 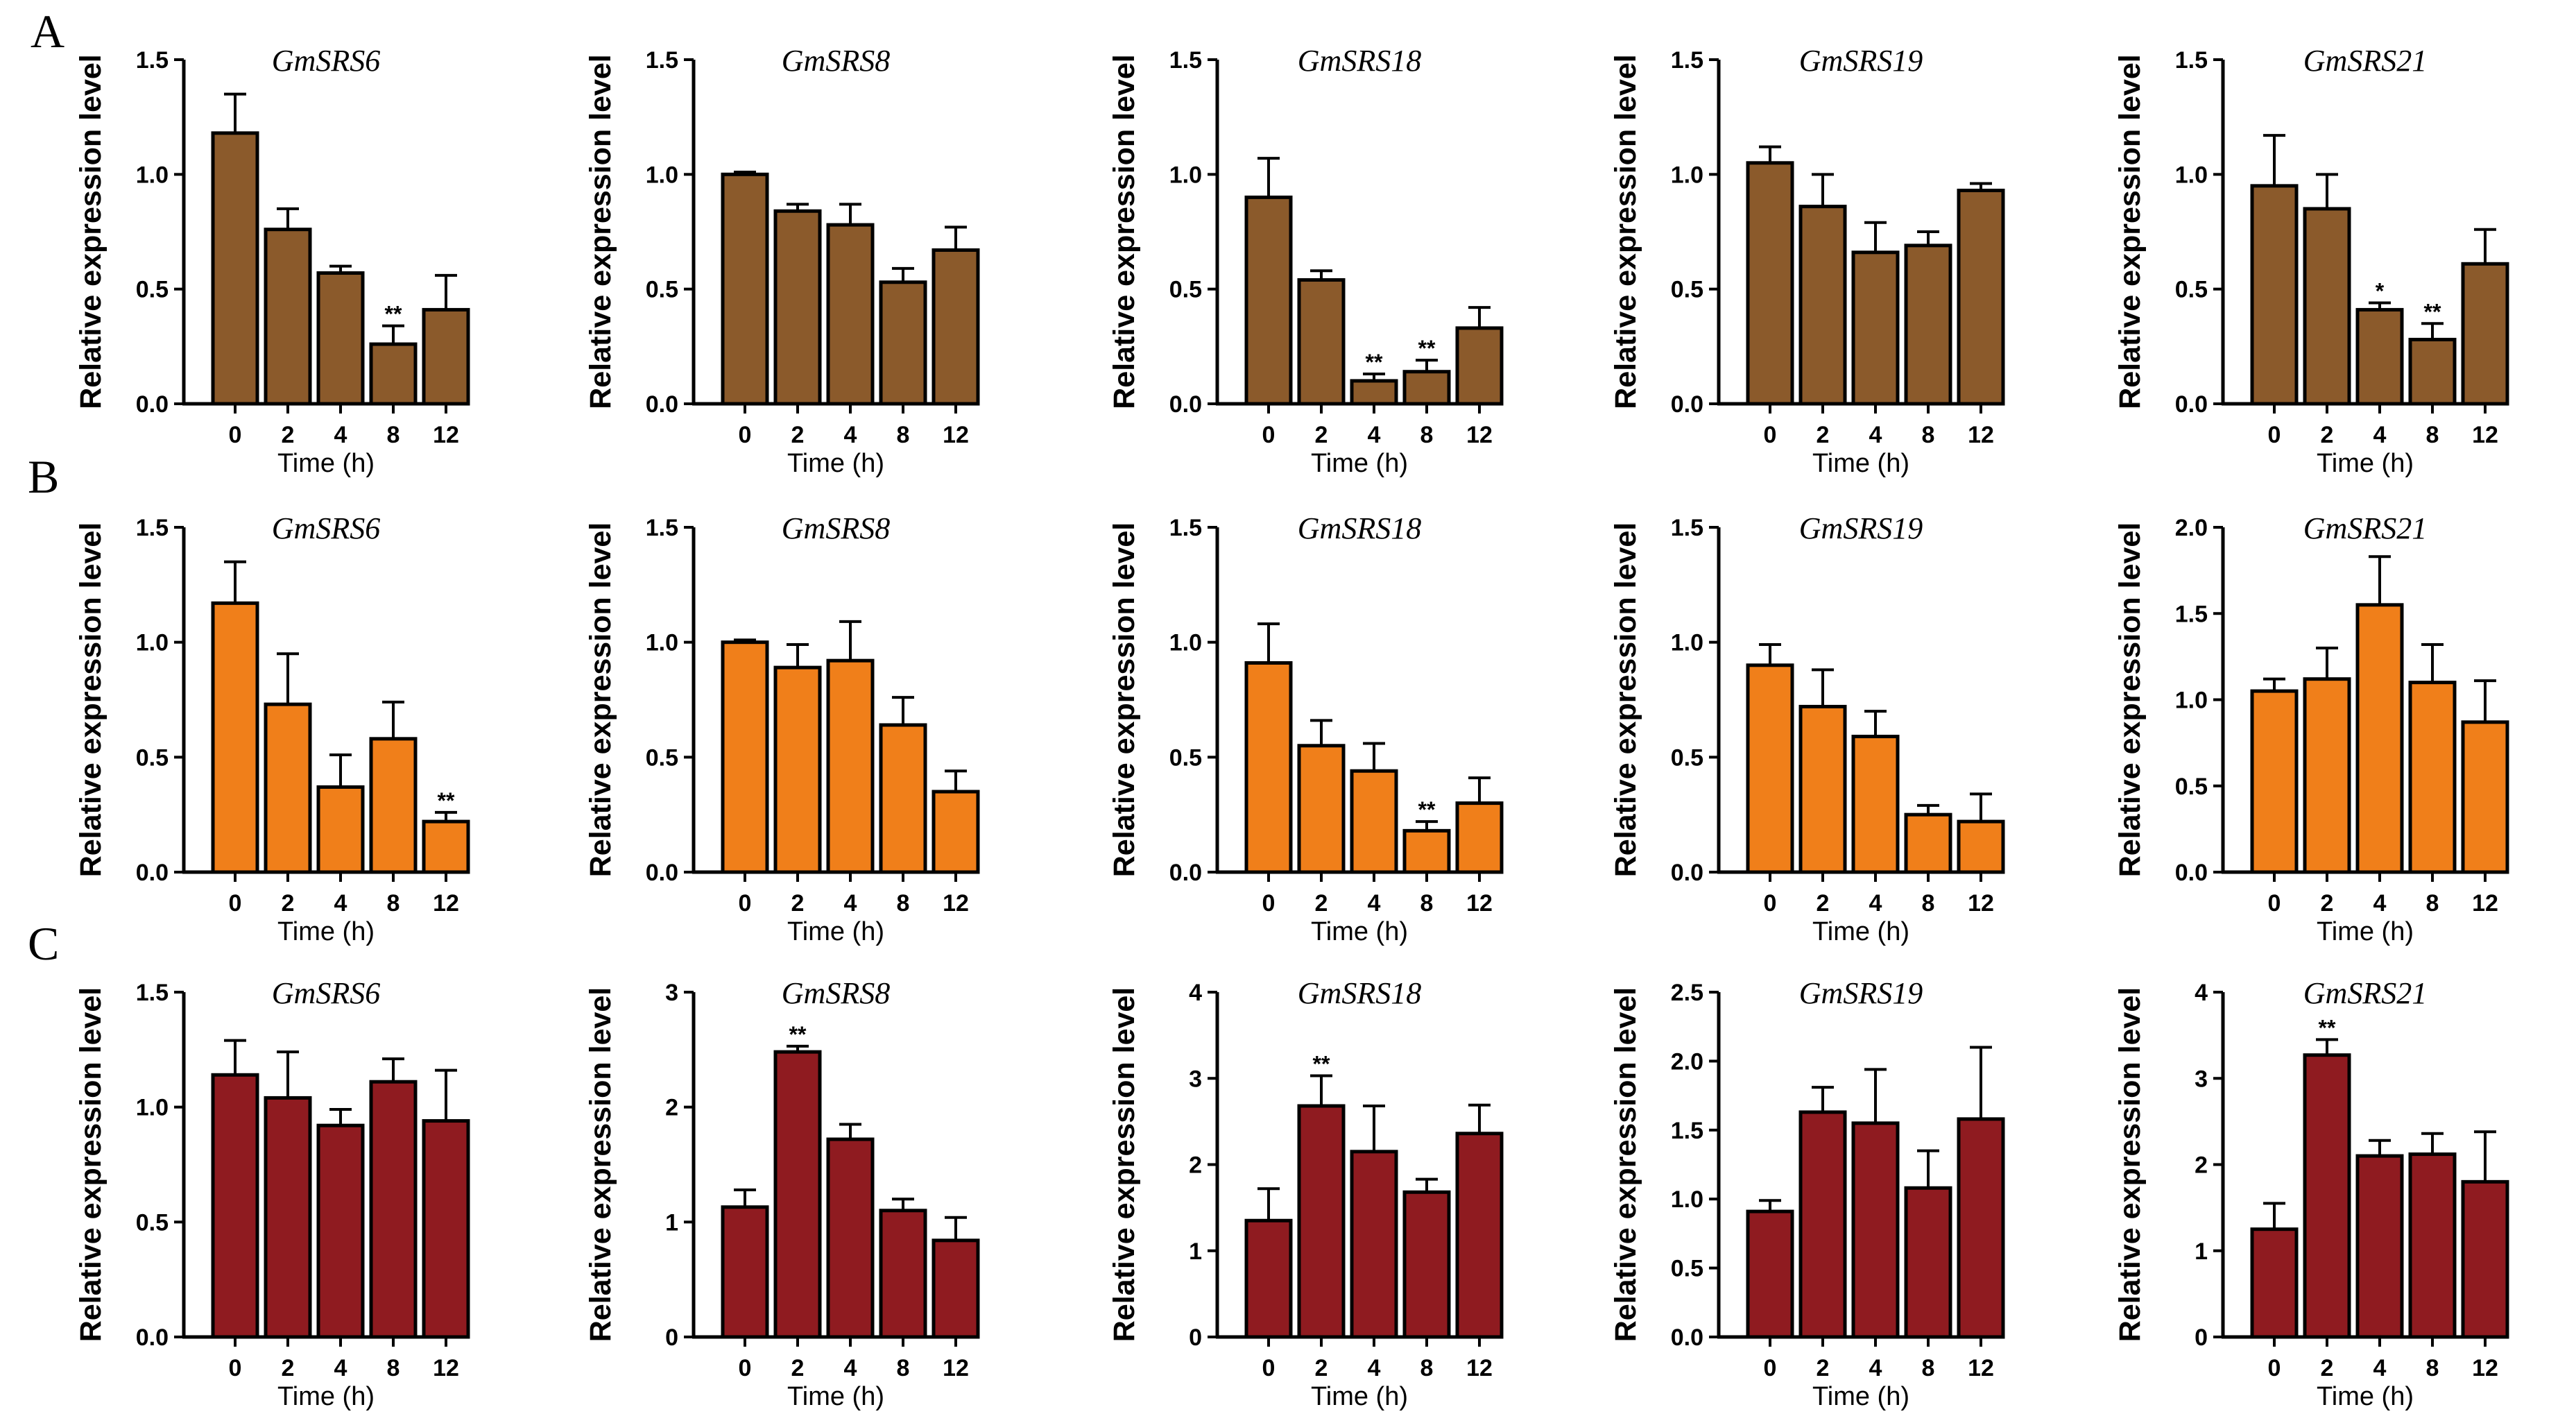 I want to click on chart-b-gmsrs21-x-tick-label: 12, so click(x=2485, y=903).